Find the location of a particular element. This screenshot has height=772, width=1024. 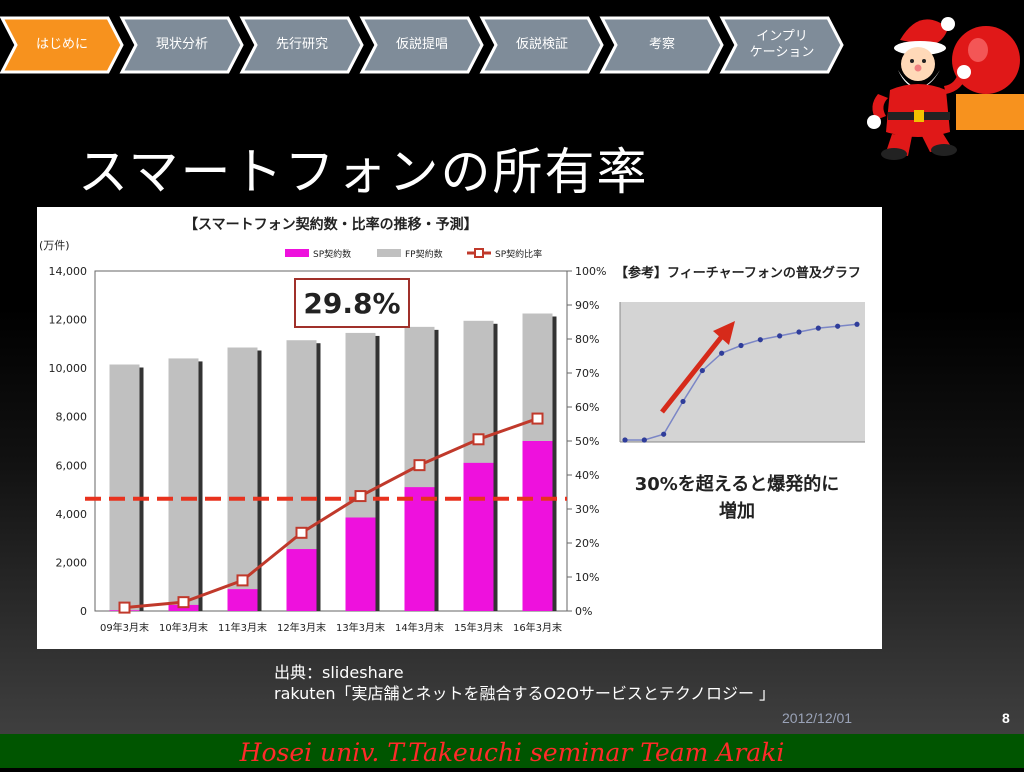

y2-tick-label: 50% is located at coordinates (587, 441).